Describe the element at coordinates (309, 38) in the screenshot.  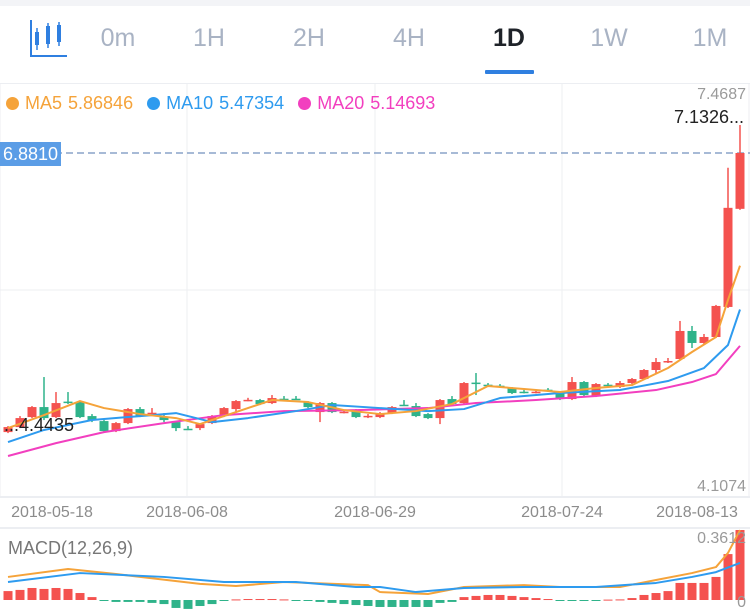
I see `tab-2h: 2H` at that location.